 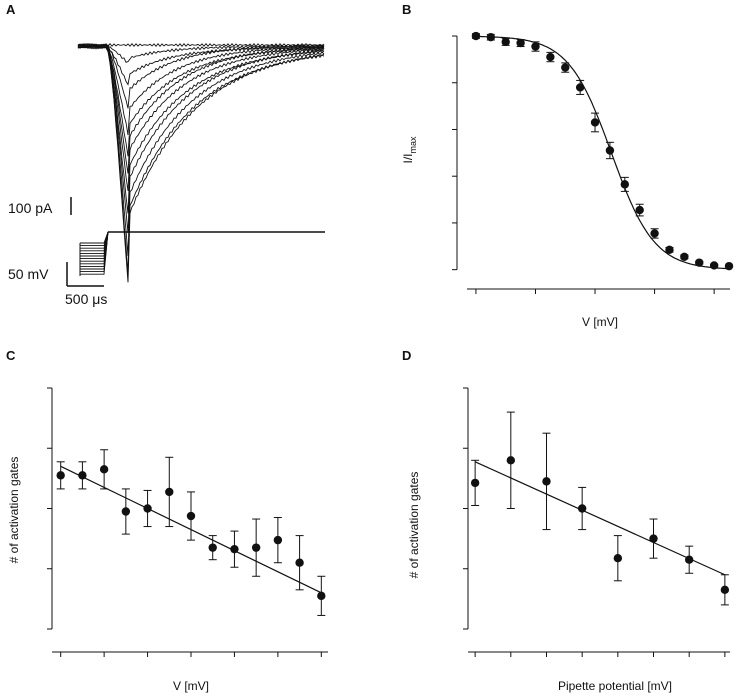 What do you see at coordinates (86, 299) in the screenshot?
I see `time-scalebar-label: 500 μs` at bounding box center [86, 299].